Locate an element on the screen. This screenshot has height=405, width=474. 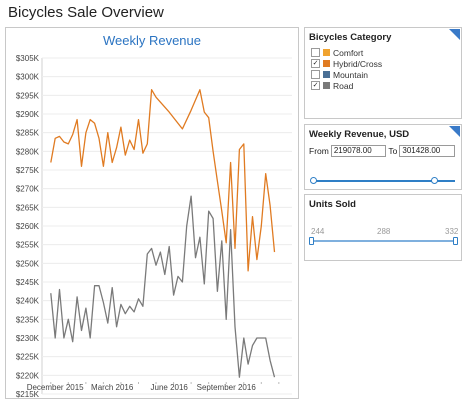
x-tick-label: March 2016 is located at coordinates (112, 387).